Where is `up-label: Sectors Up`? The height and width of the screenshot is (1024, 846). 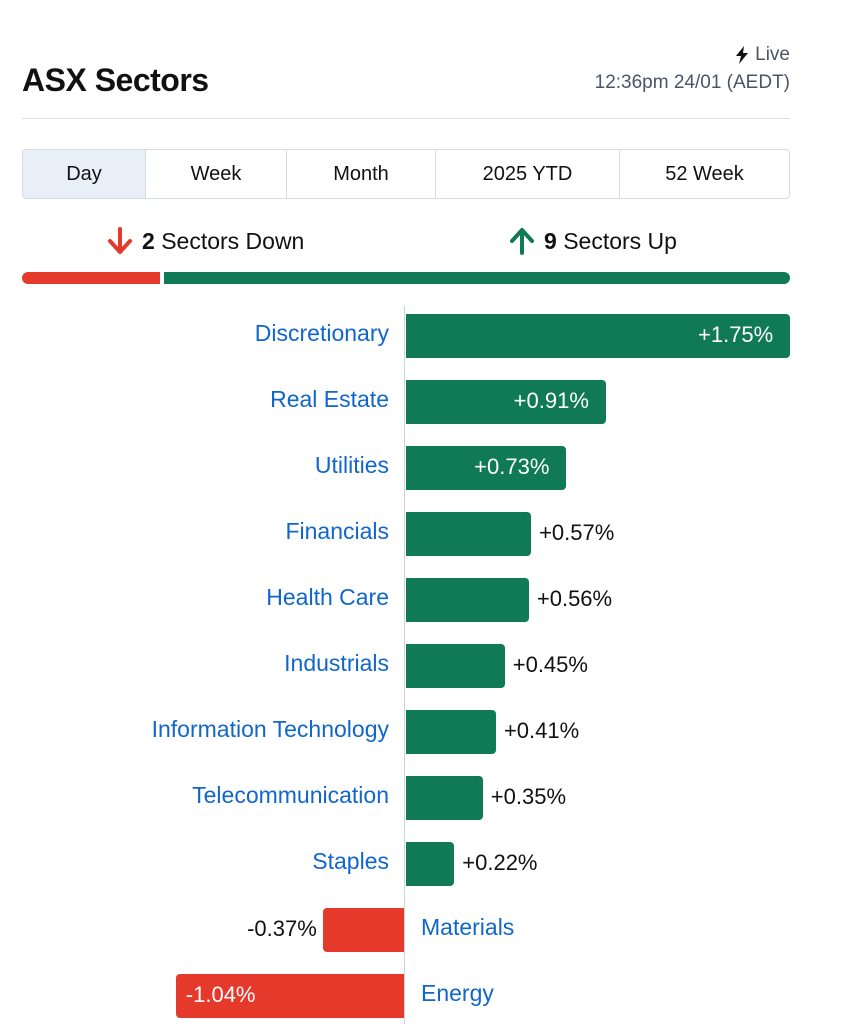
up-label: Sectors Up is located at coordinates (620, 240).